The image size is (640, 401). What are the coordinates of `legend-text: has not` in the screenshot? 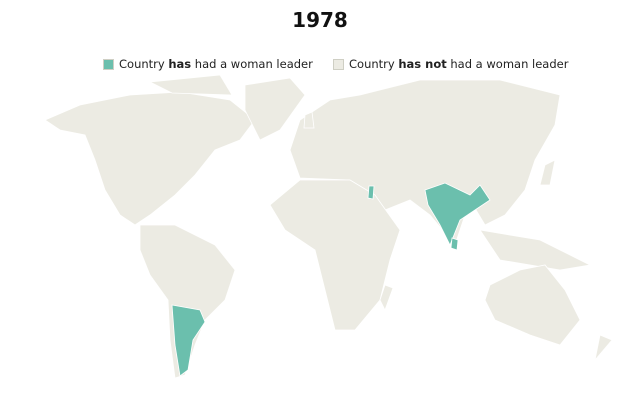 It's located at (422, 64).